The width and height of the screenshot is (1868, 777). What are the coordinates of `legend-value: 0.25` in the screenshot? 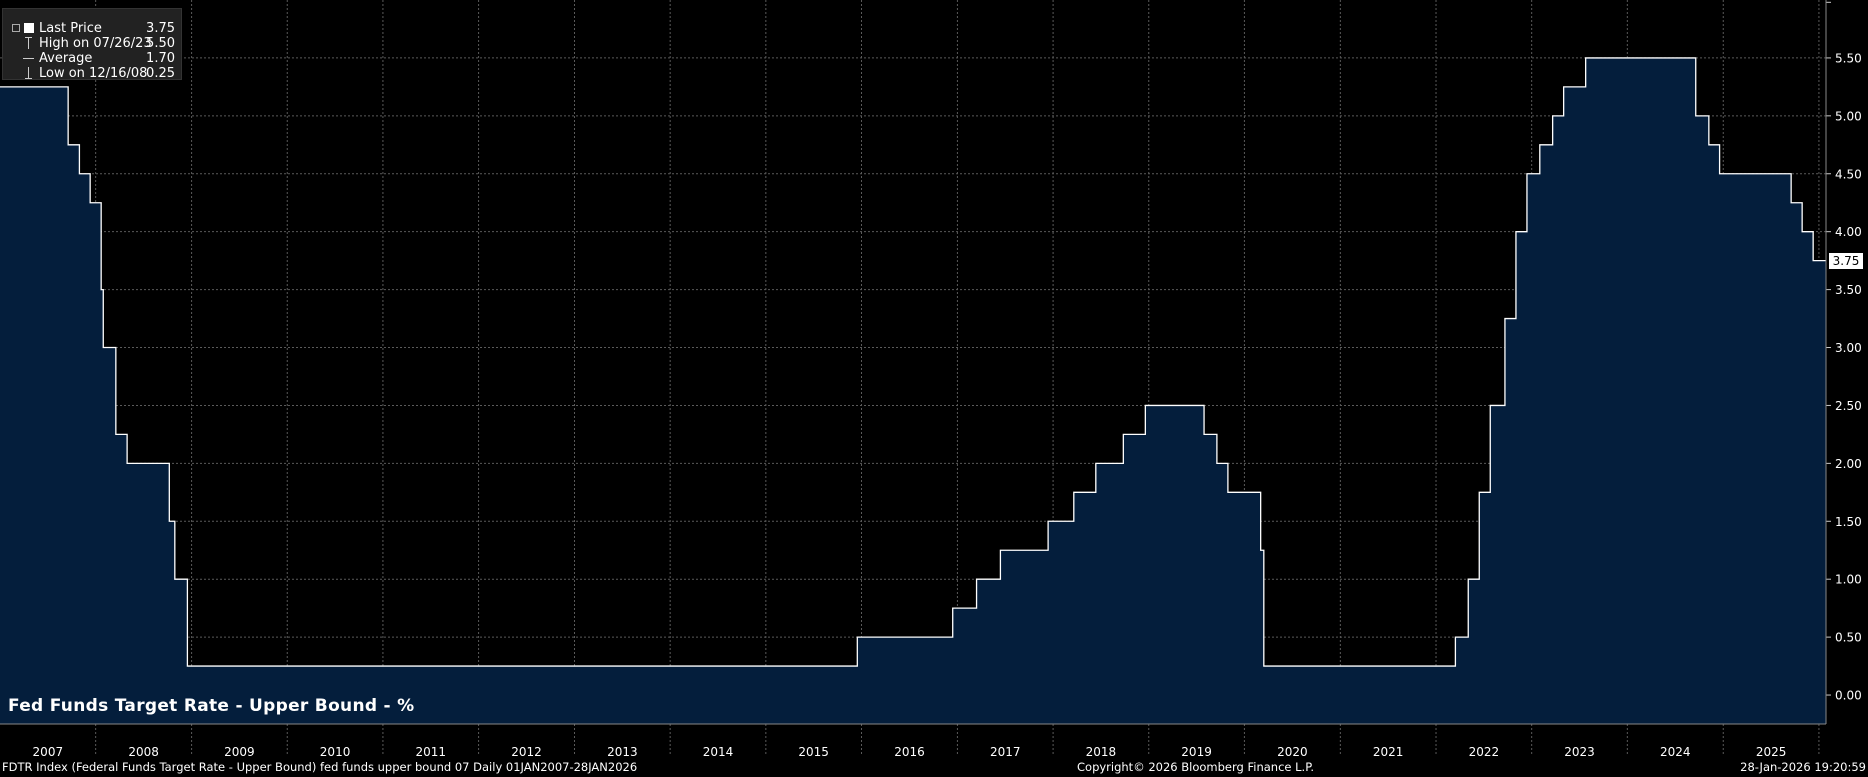 It's located at (160, 73).